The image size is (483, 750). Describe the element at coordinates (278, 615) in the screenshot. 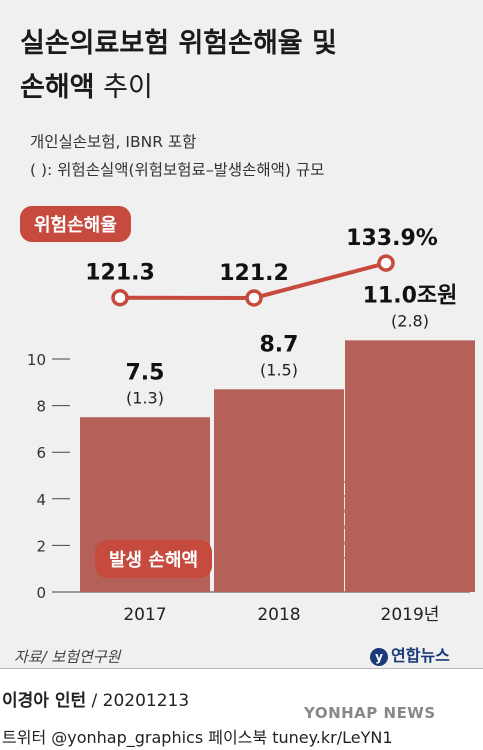

I see `x-tick-label: 2018` at that location.